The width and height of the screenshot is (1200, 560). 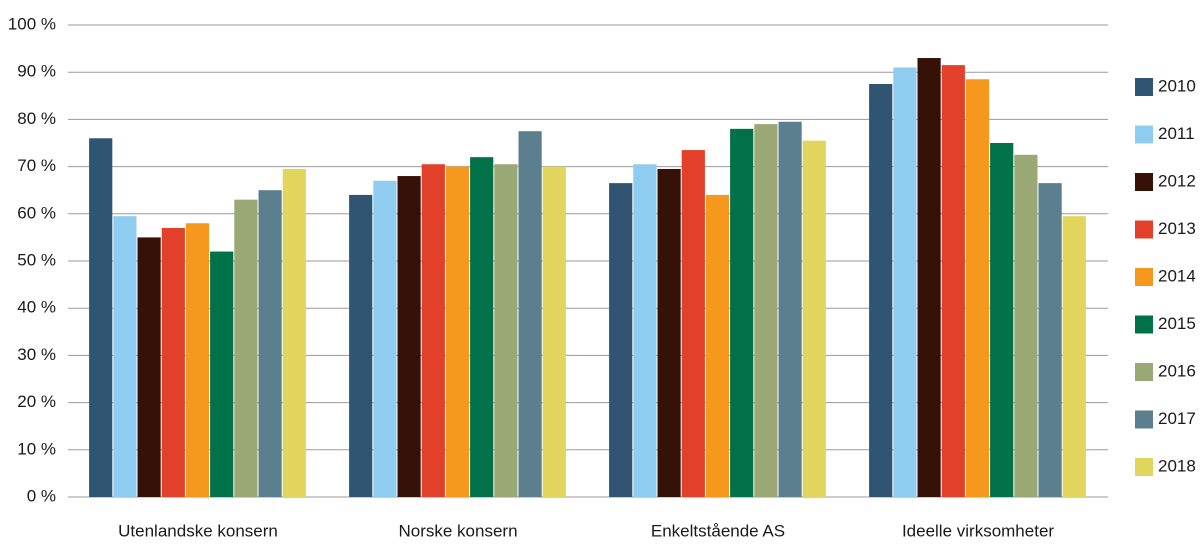 I want to click on x-tick-label: Ideelle virksomheter, so click(x=978, y=530).